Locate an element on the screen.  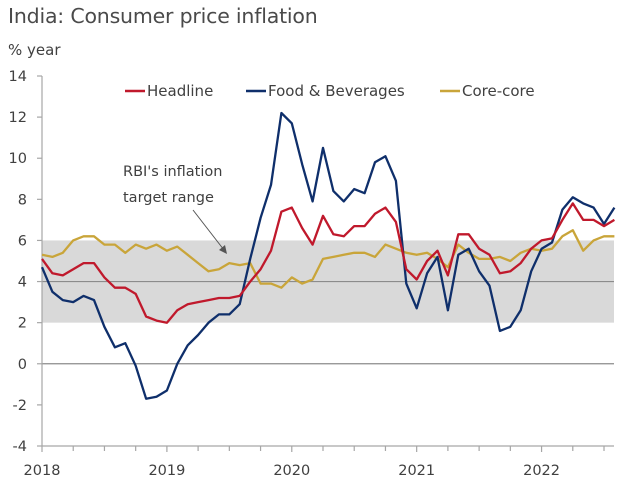
annotation-line-2: target range is located at coordinates (168, 198).